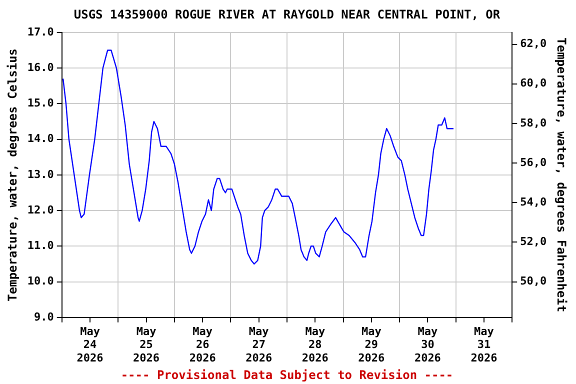  I want to click on y-tick-label: 14.0, so click(40, 139).